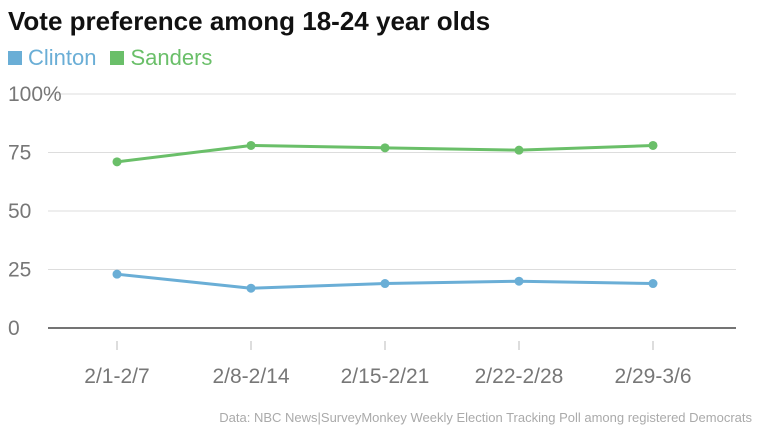 This screenshot has height=428, width=760. Describe the element at coordinates (519, 376) in the screenshot. I see `x-tick-label: 2/22-2/28` at that location.